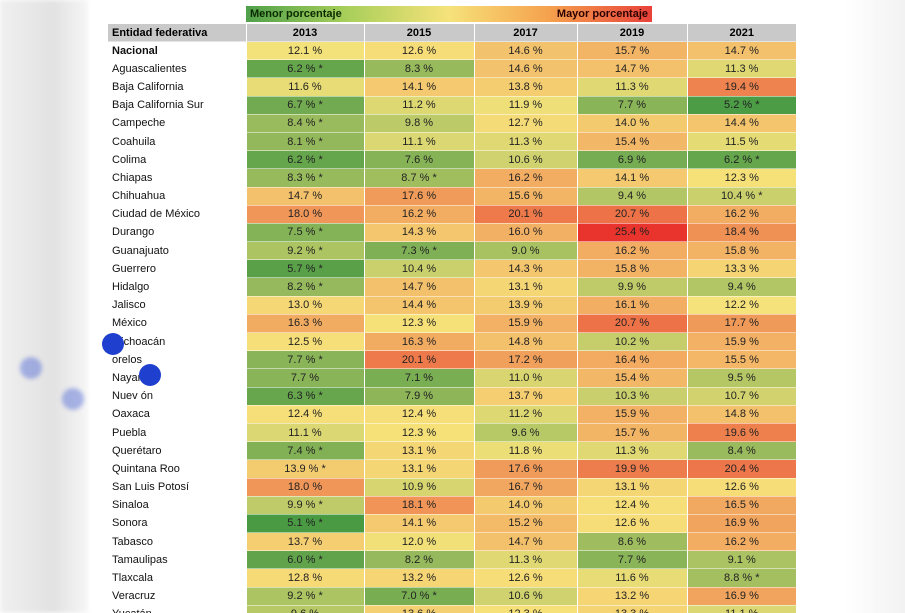 The image size is (905, 613). Describe the element at coordinates (631, 214) in the screenshot. I see `value-cell: 20.7 %` at that location.